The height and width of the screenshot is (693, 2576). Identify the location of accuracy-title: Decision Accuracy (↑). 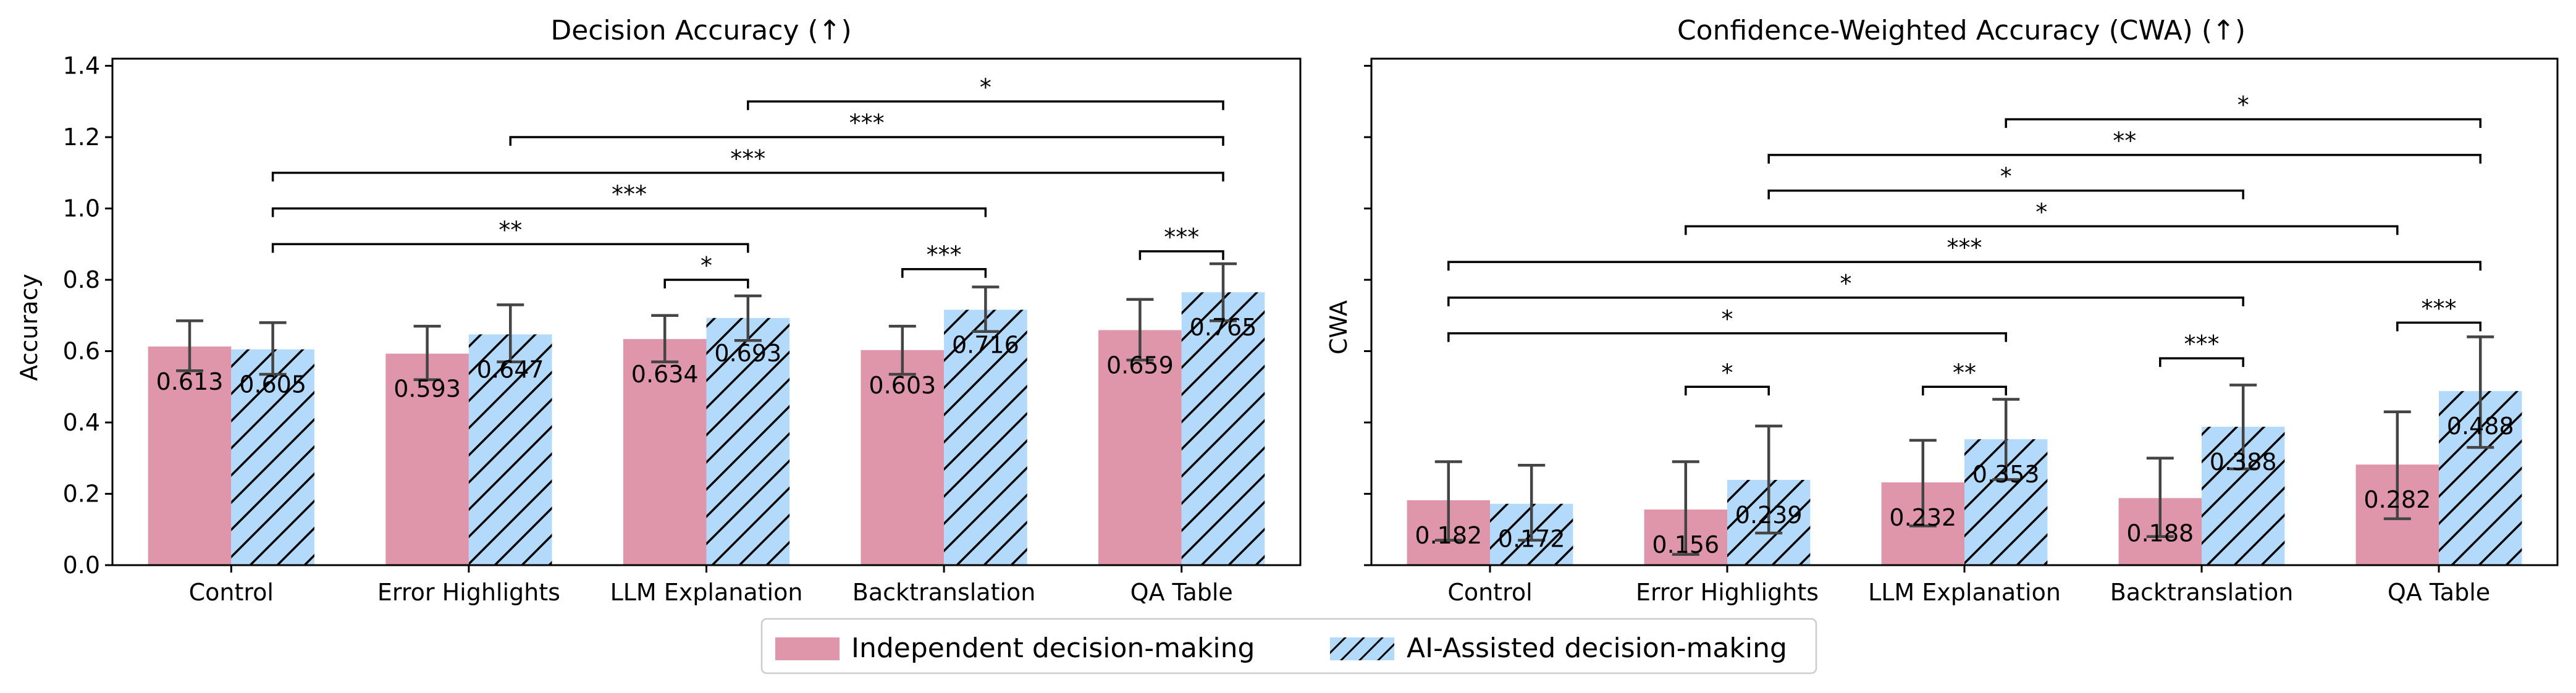
(700, 30).